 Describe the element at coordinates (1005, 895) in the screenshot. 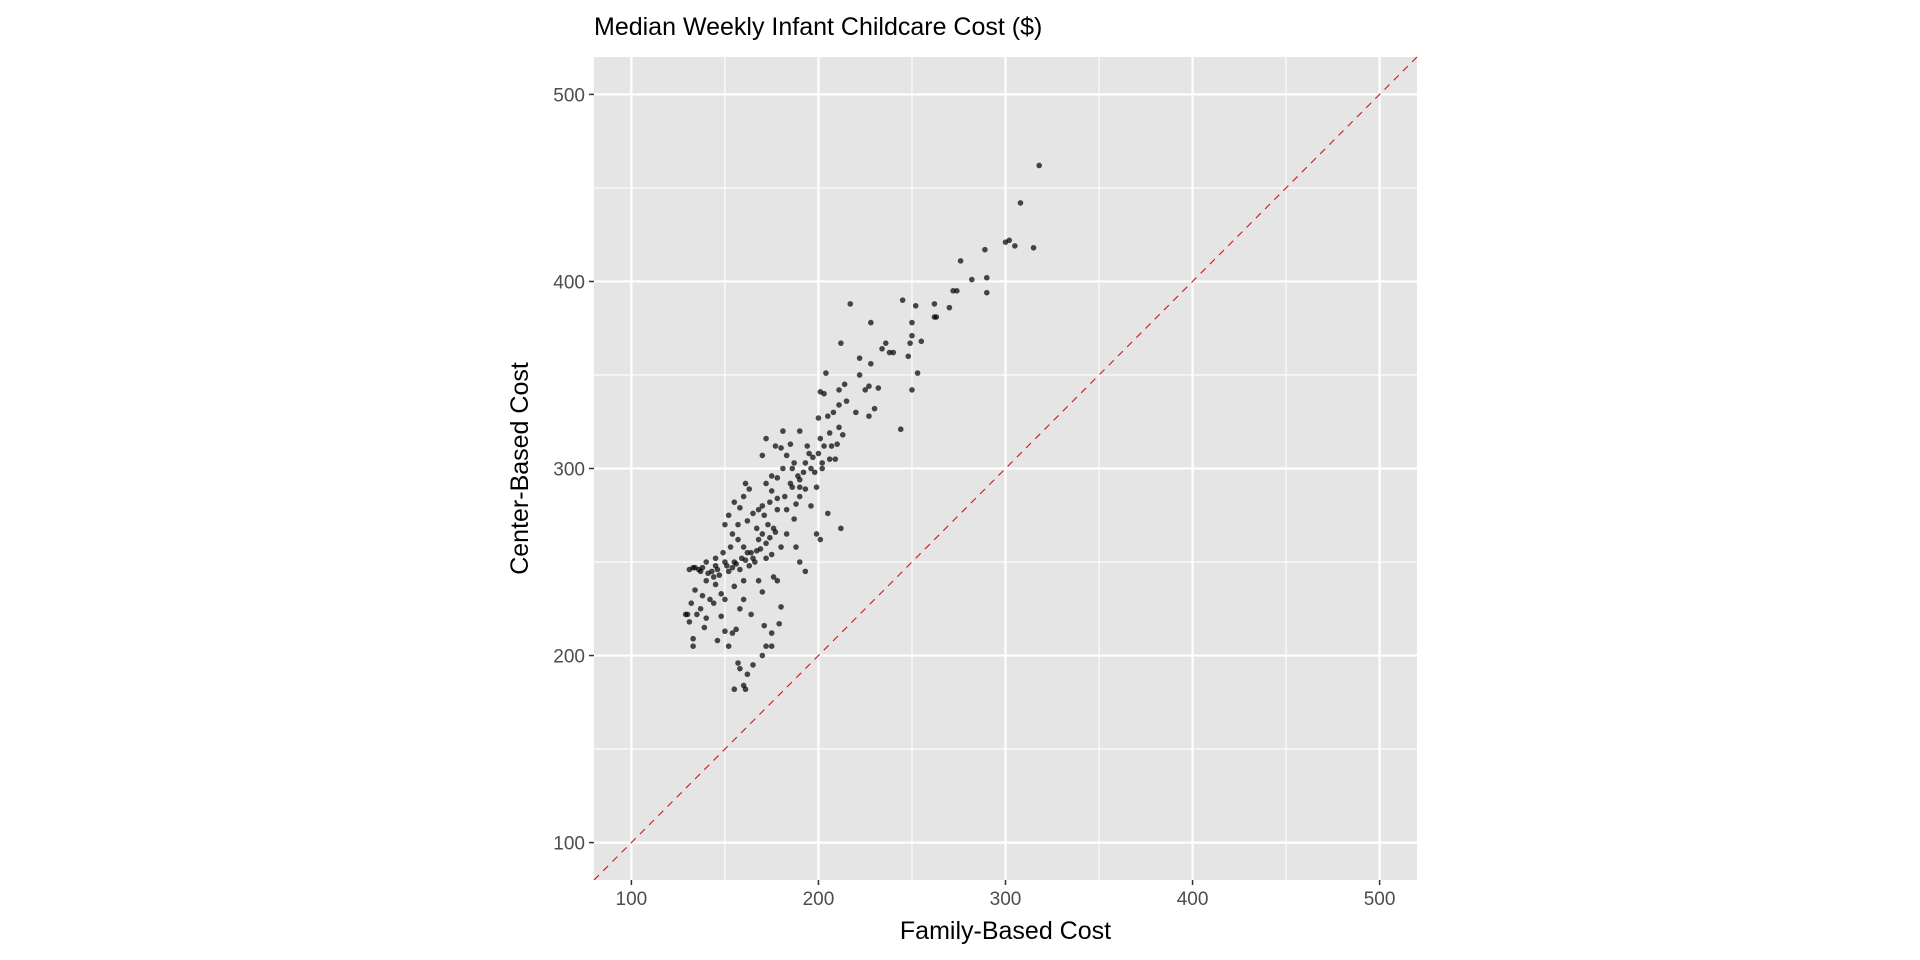

I see `x-axis-ticks: 100 200 300 400 500` at that location.